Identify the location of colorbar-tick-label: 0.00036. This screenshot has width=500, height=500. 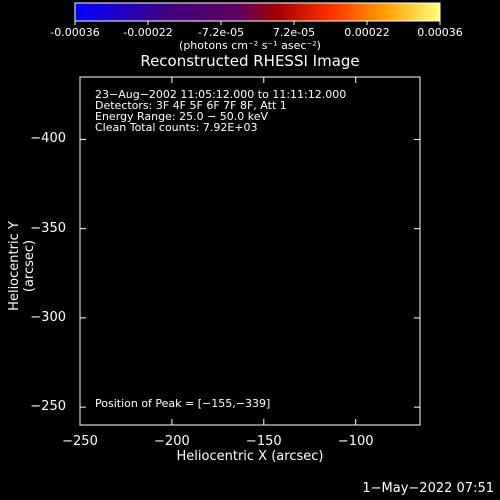
(440, 32).